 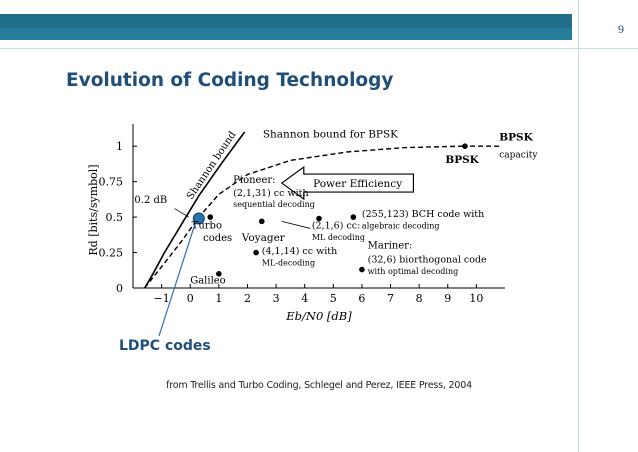 I want to click on power-efficiency-arrow, so click(x=347, y=183).